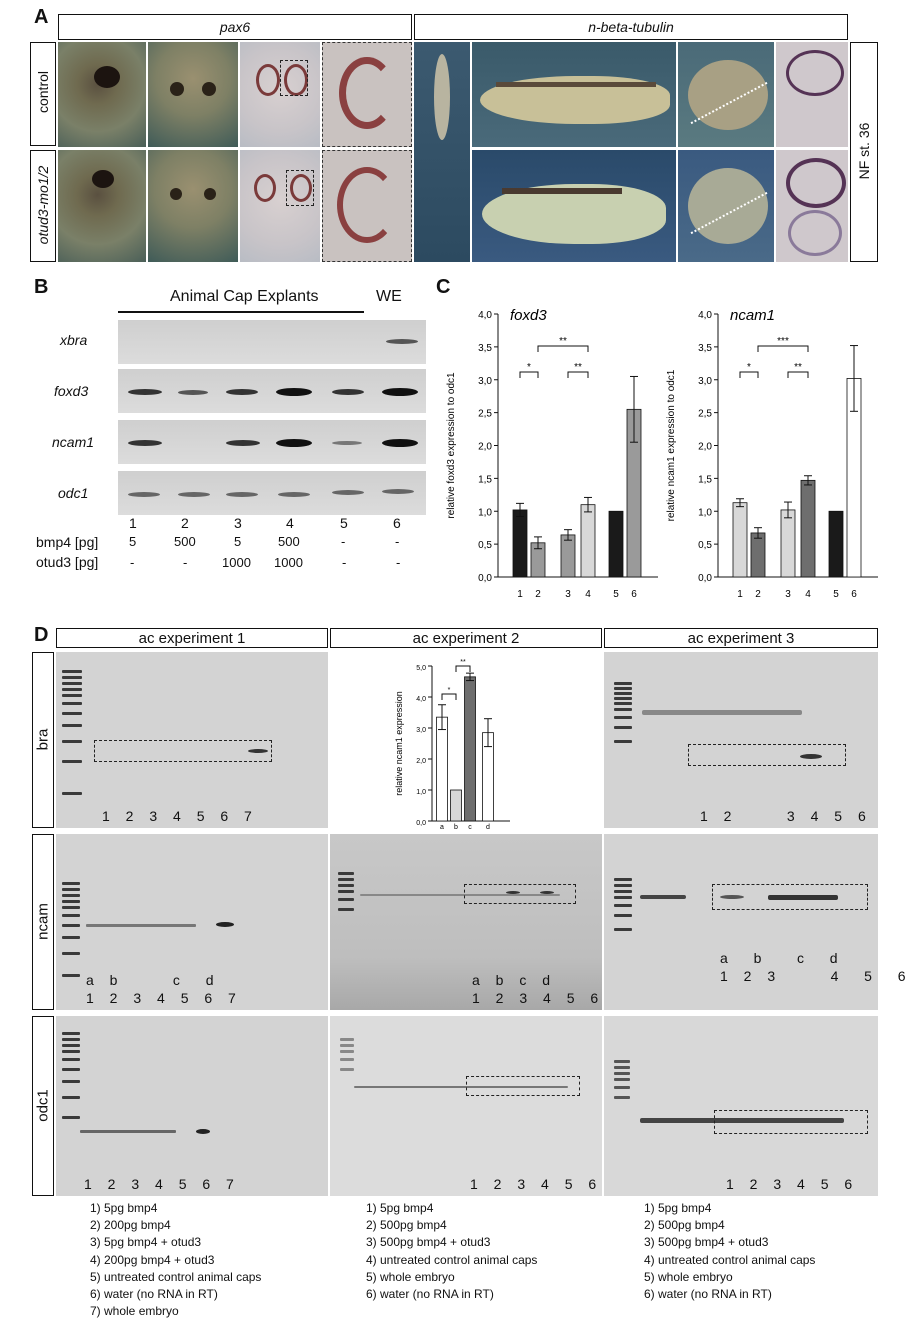 This screenshot has height=1336, width=917. What do you see at coordinates (421, 668) in the screenshot?
I see `y-tick-label: 5,0` at bounding box center [421, 668].